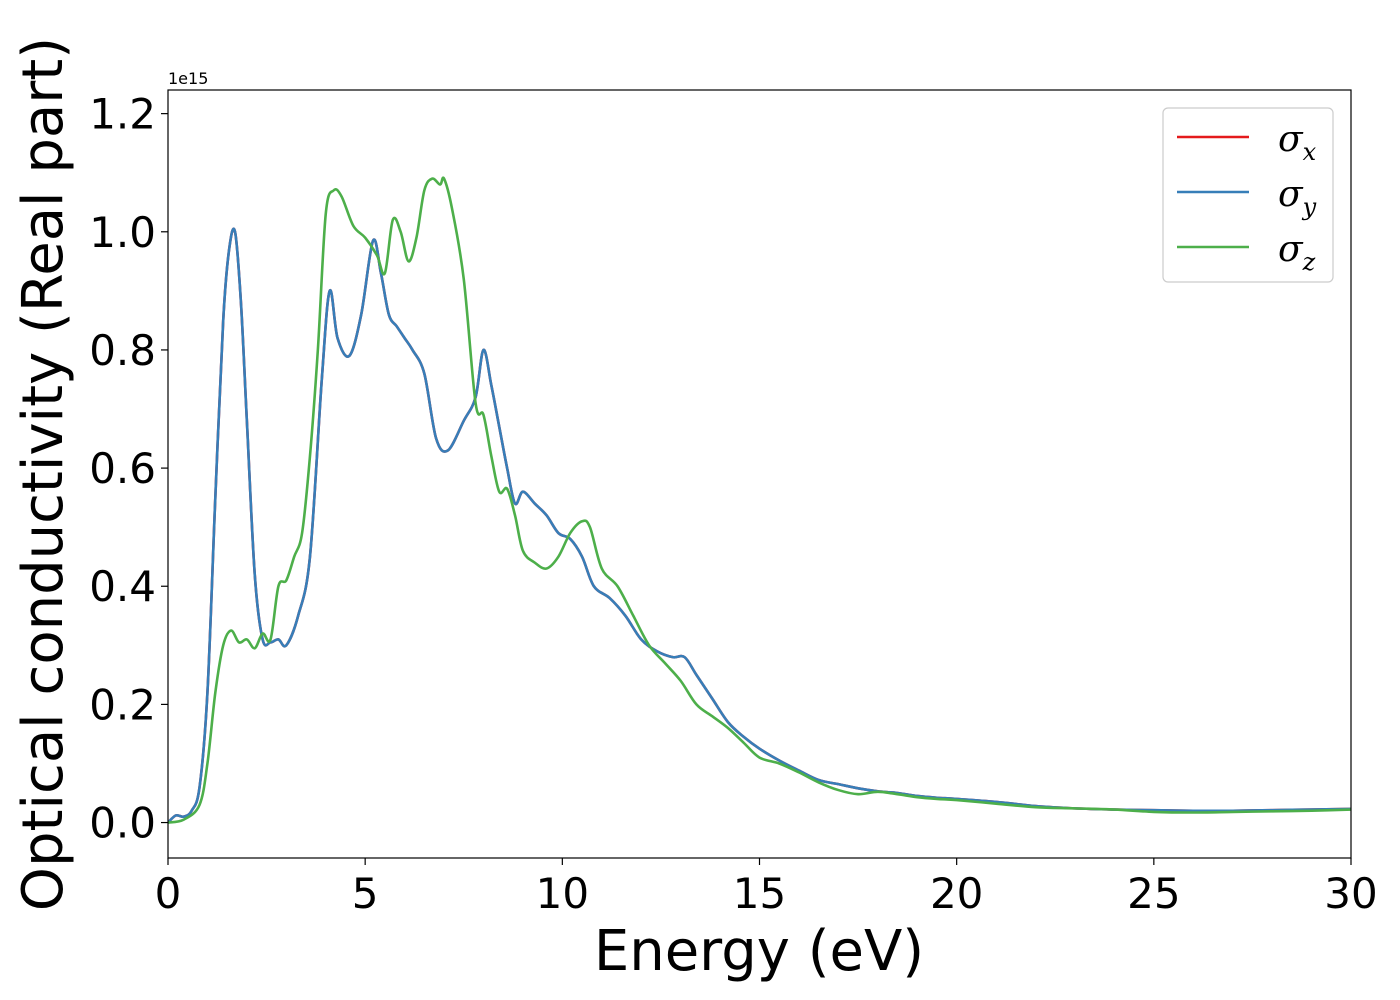 Image resolution: width=1400 pixels, height=1000 pixels. Describe the element at coordinates (122, 586) in the screenshot. I see `y-tick-label: 0.4` at that location.